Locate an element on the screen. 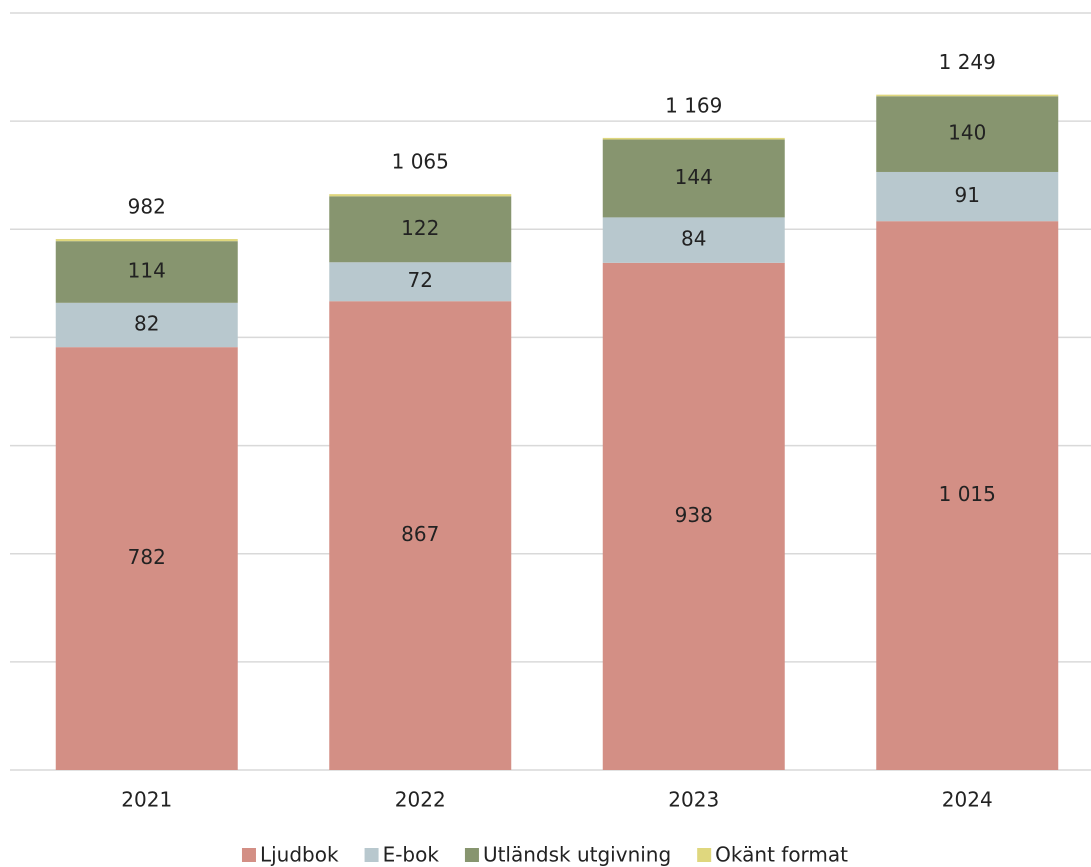 The width and height of the screenshot is (1091, 867). total-label: 1 169 is located at coordinates (693, 105).